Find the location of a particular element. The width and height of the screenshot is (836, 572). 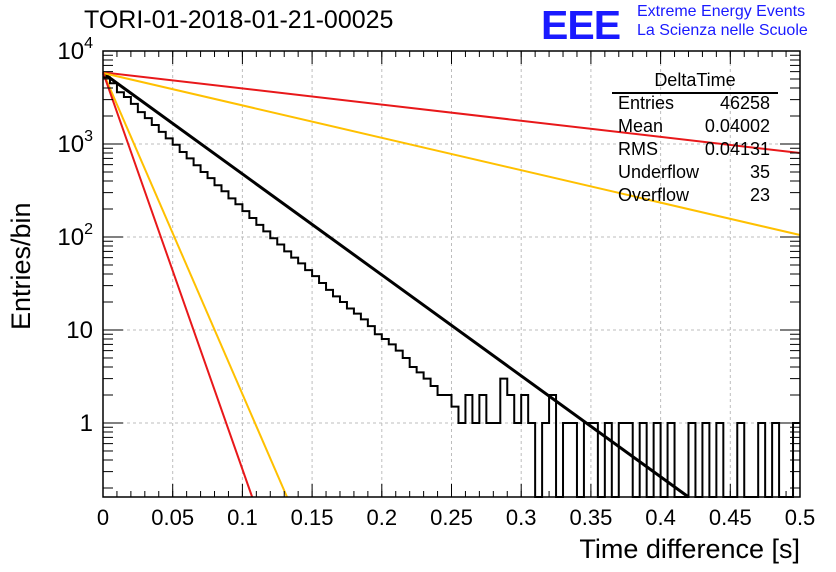

stats-divider is located at coordinates (695, 93).